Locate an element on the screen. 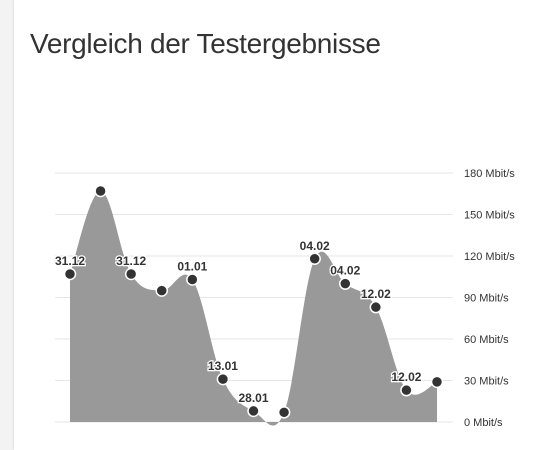 The width and height of the screenshot is (550, 450). y-tick-label: 60 Mbit/s is located at coordinates (486, 340).